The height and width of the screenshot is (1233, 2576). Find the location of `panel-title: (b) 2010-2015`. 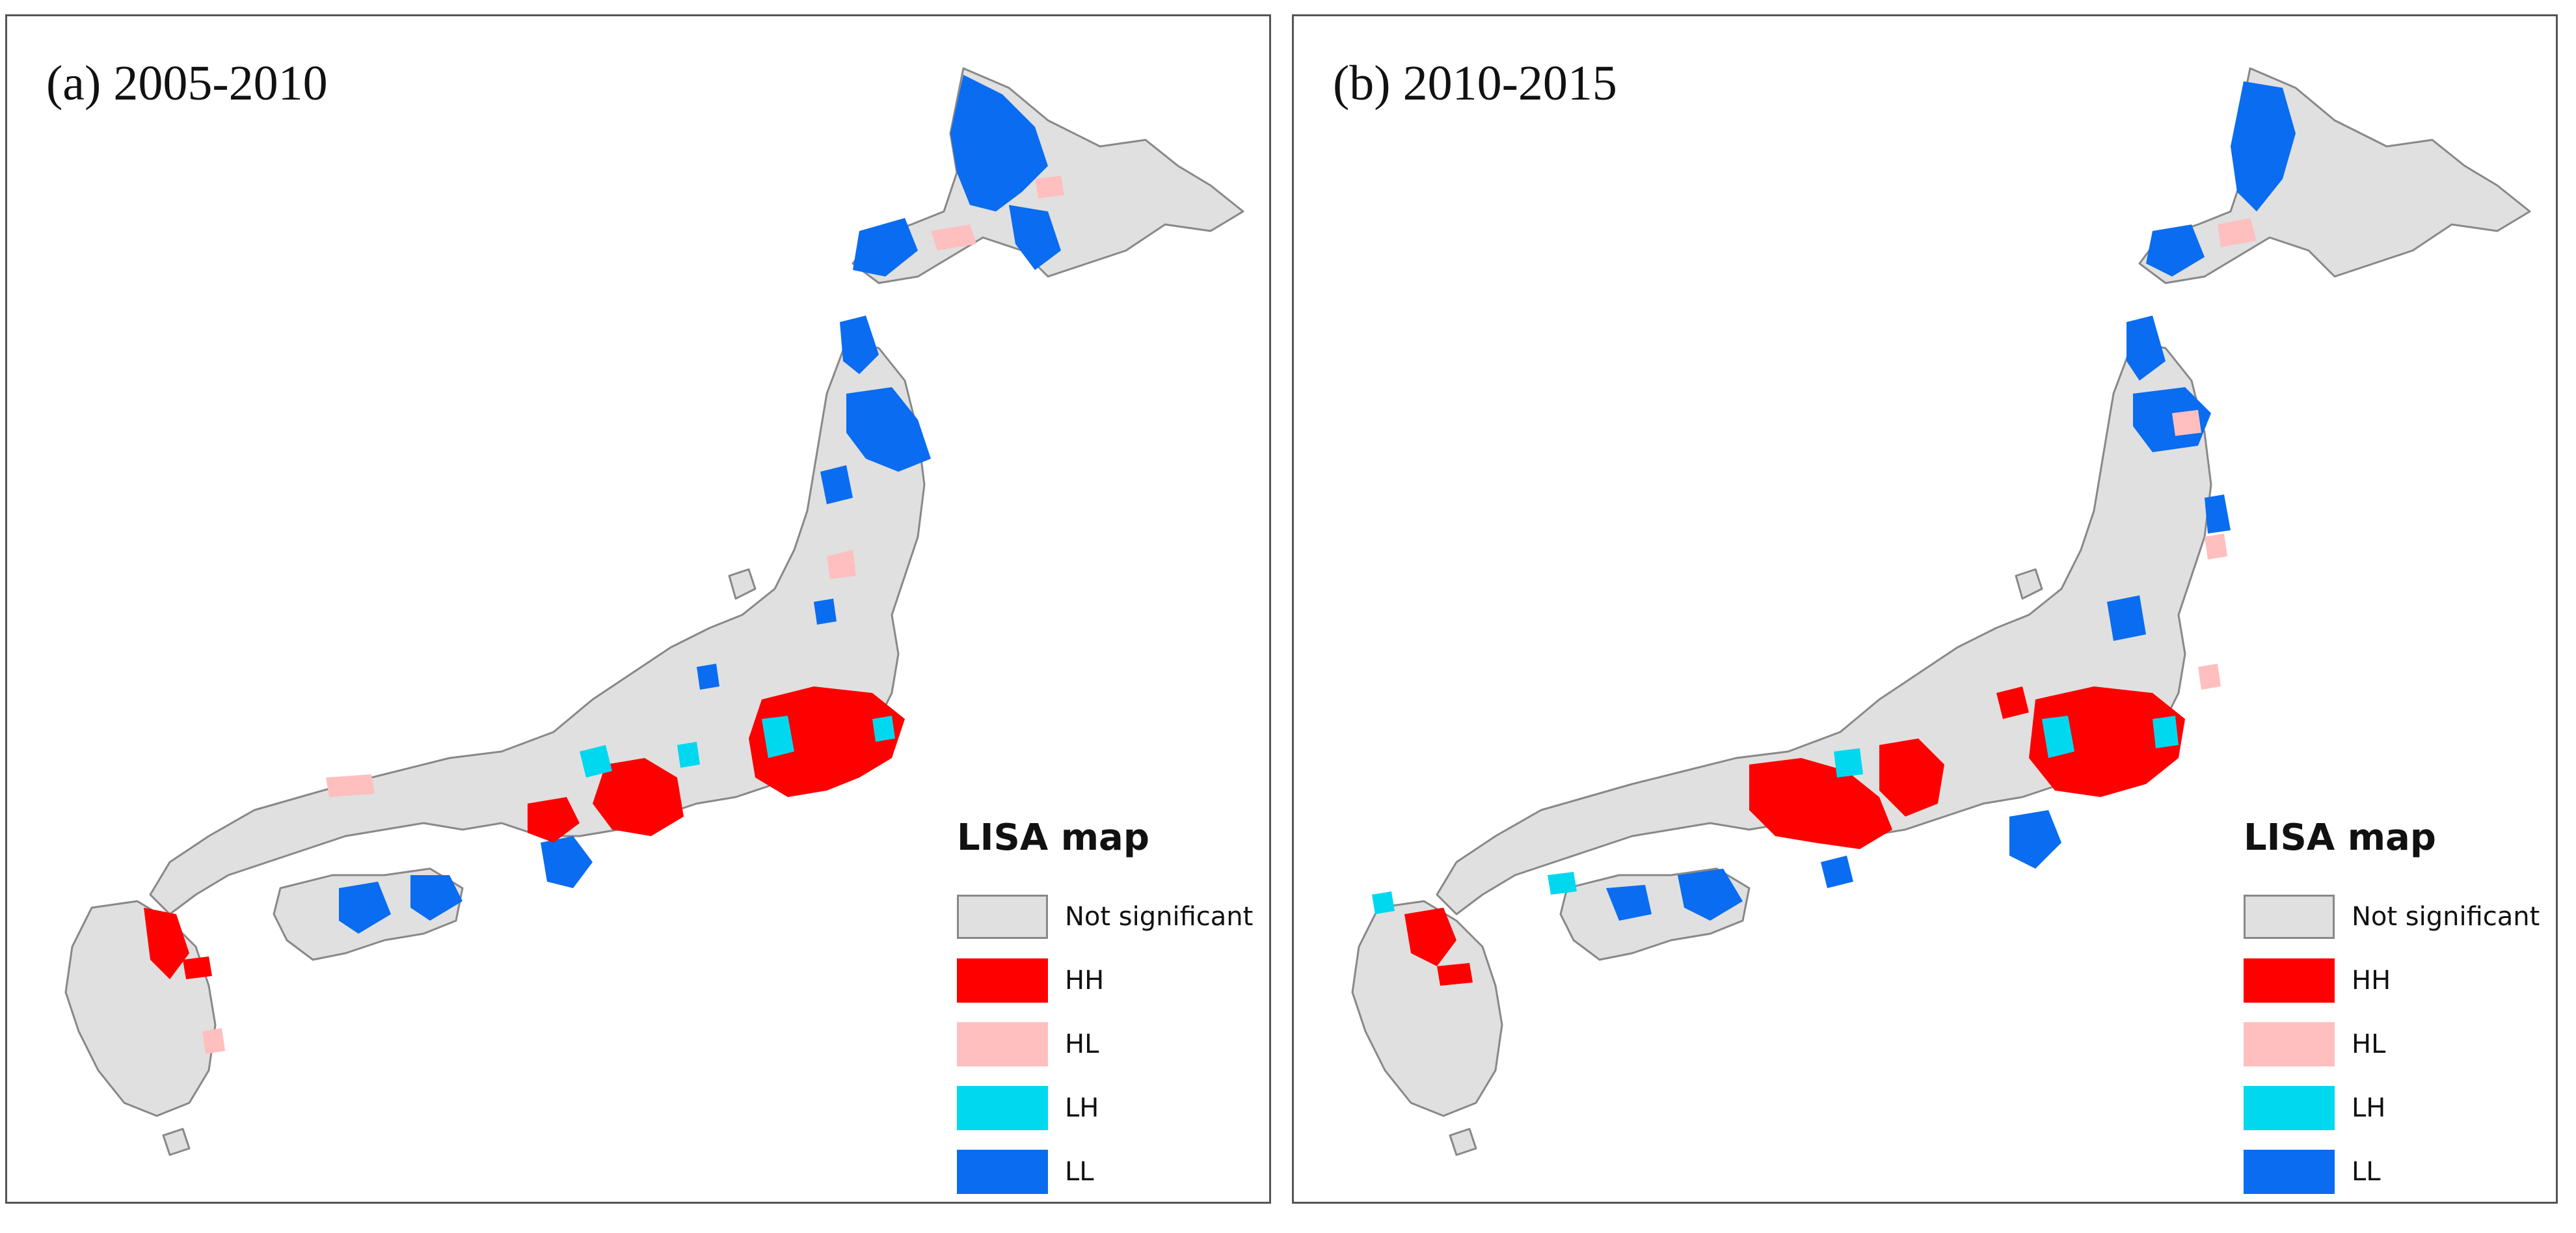

panel-title: (b) 2010-2015 is located at coordinates (1475, 84).